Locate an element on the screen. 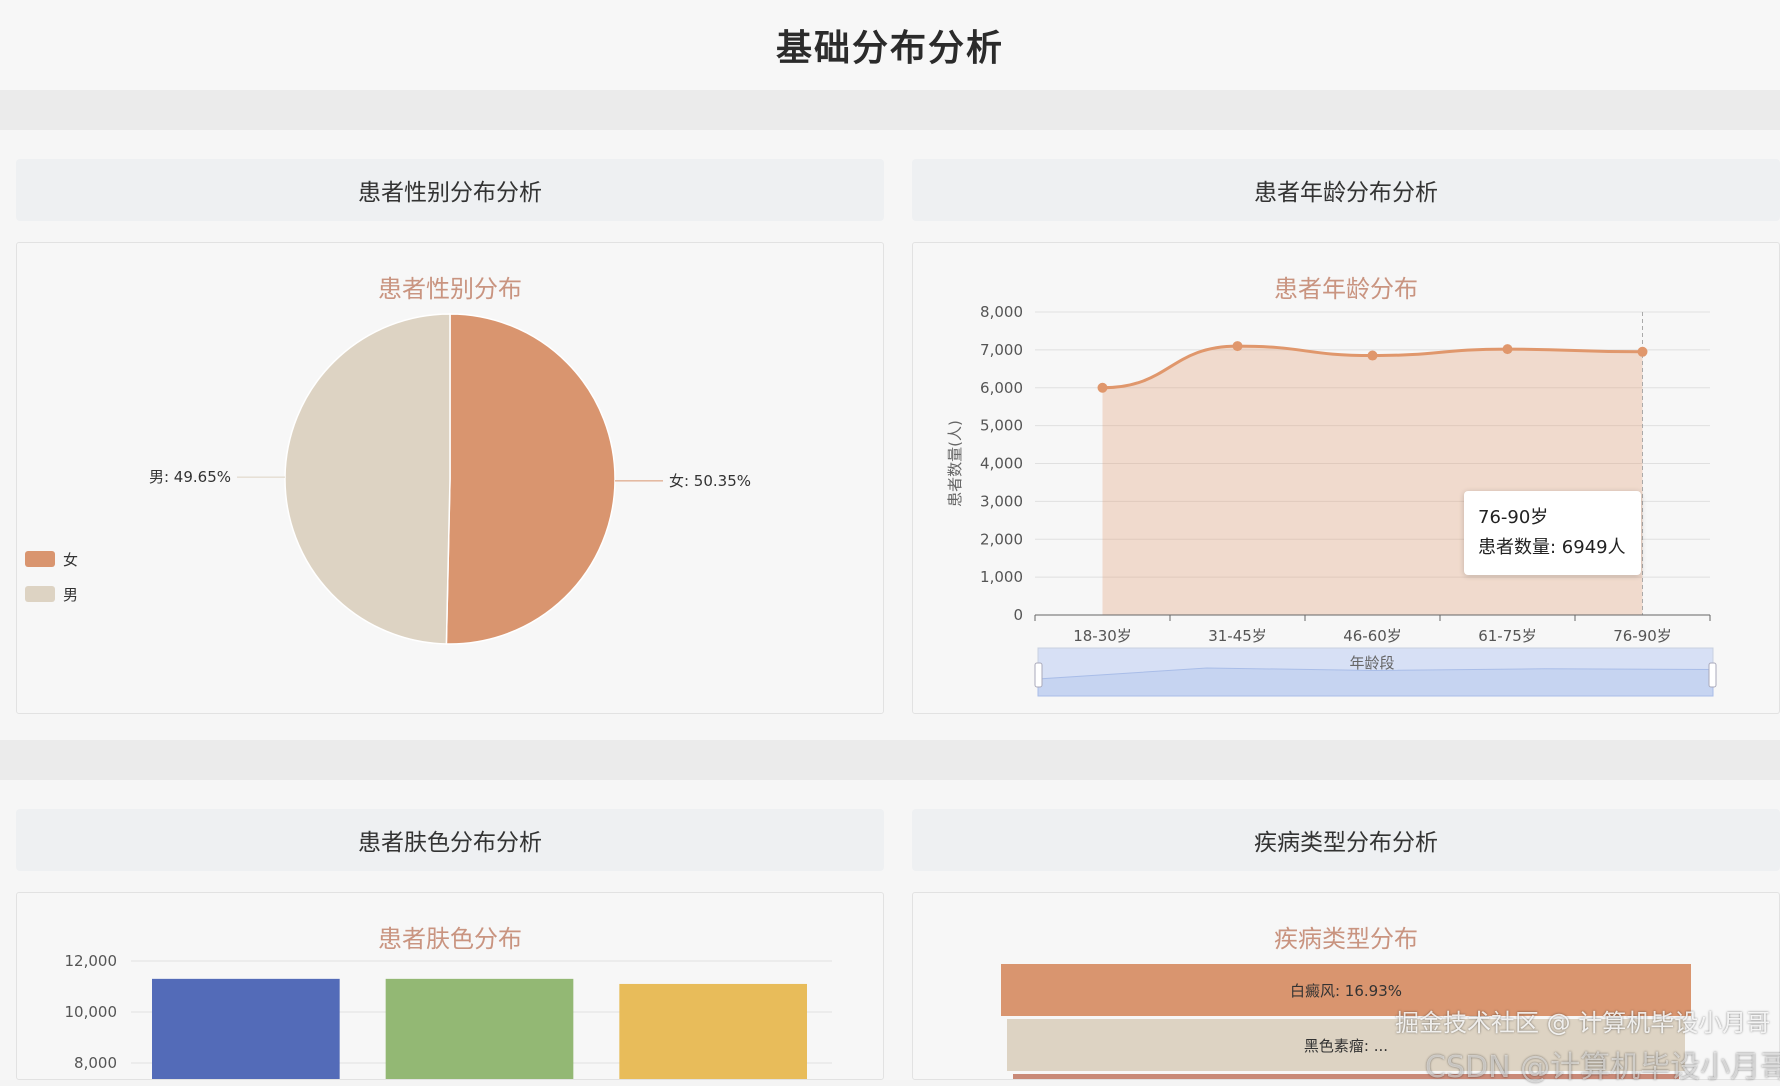 Image resolution: width=1780 pixels, height=1086 pixels. pie-label: 男: 49.65% is located at coordinates (190, 477).